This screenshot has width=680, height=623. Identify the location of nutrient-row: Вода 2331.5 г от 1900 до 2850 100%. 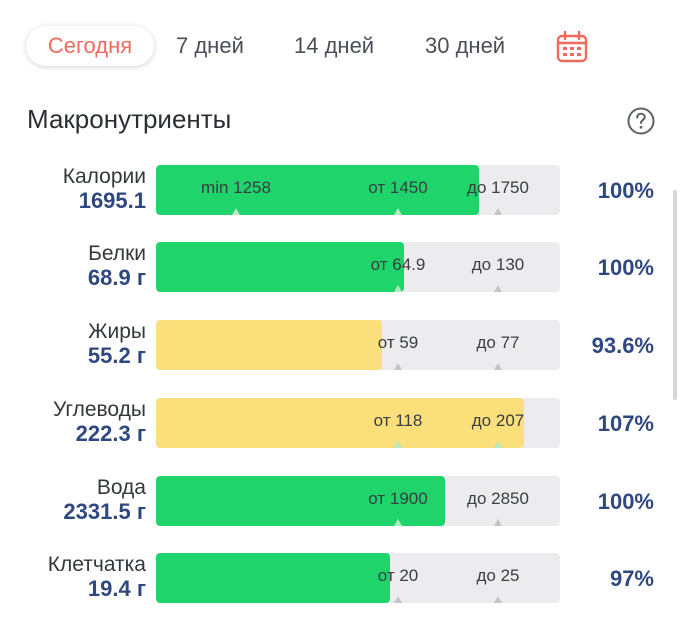
(340, 506).